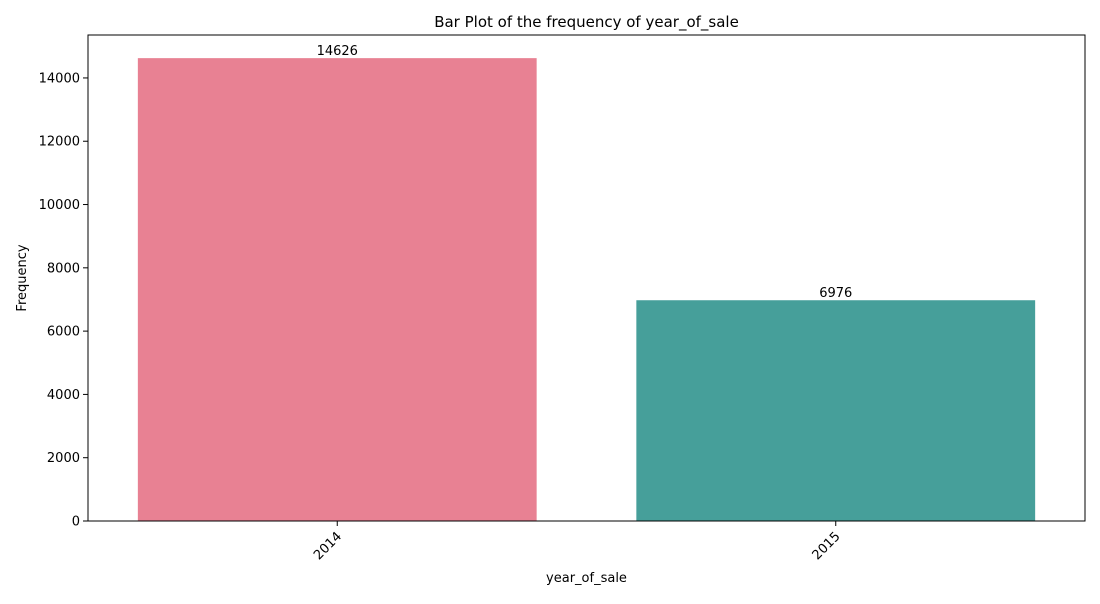  I want to click on y-tick-label: 12000, so click(59, 142).